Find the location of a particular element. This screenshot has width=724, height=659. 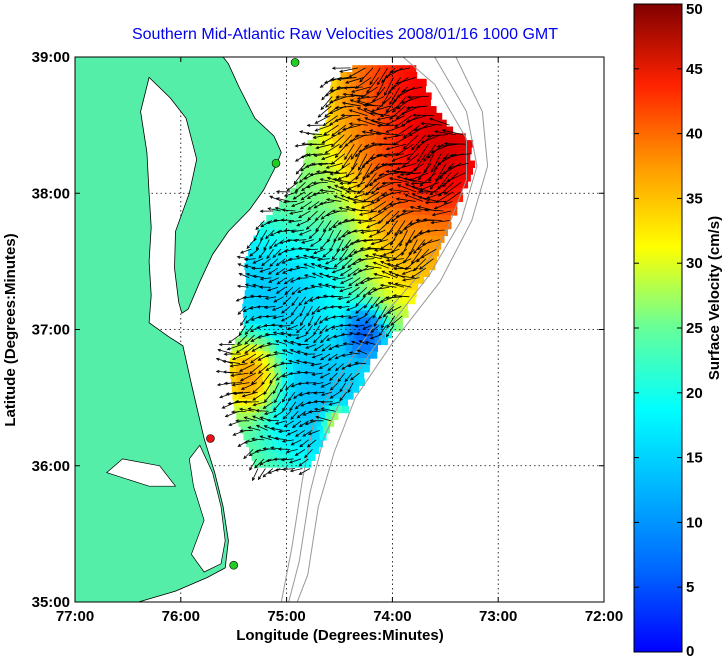

colorbar is located at coordinates (658, 328).